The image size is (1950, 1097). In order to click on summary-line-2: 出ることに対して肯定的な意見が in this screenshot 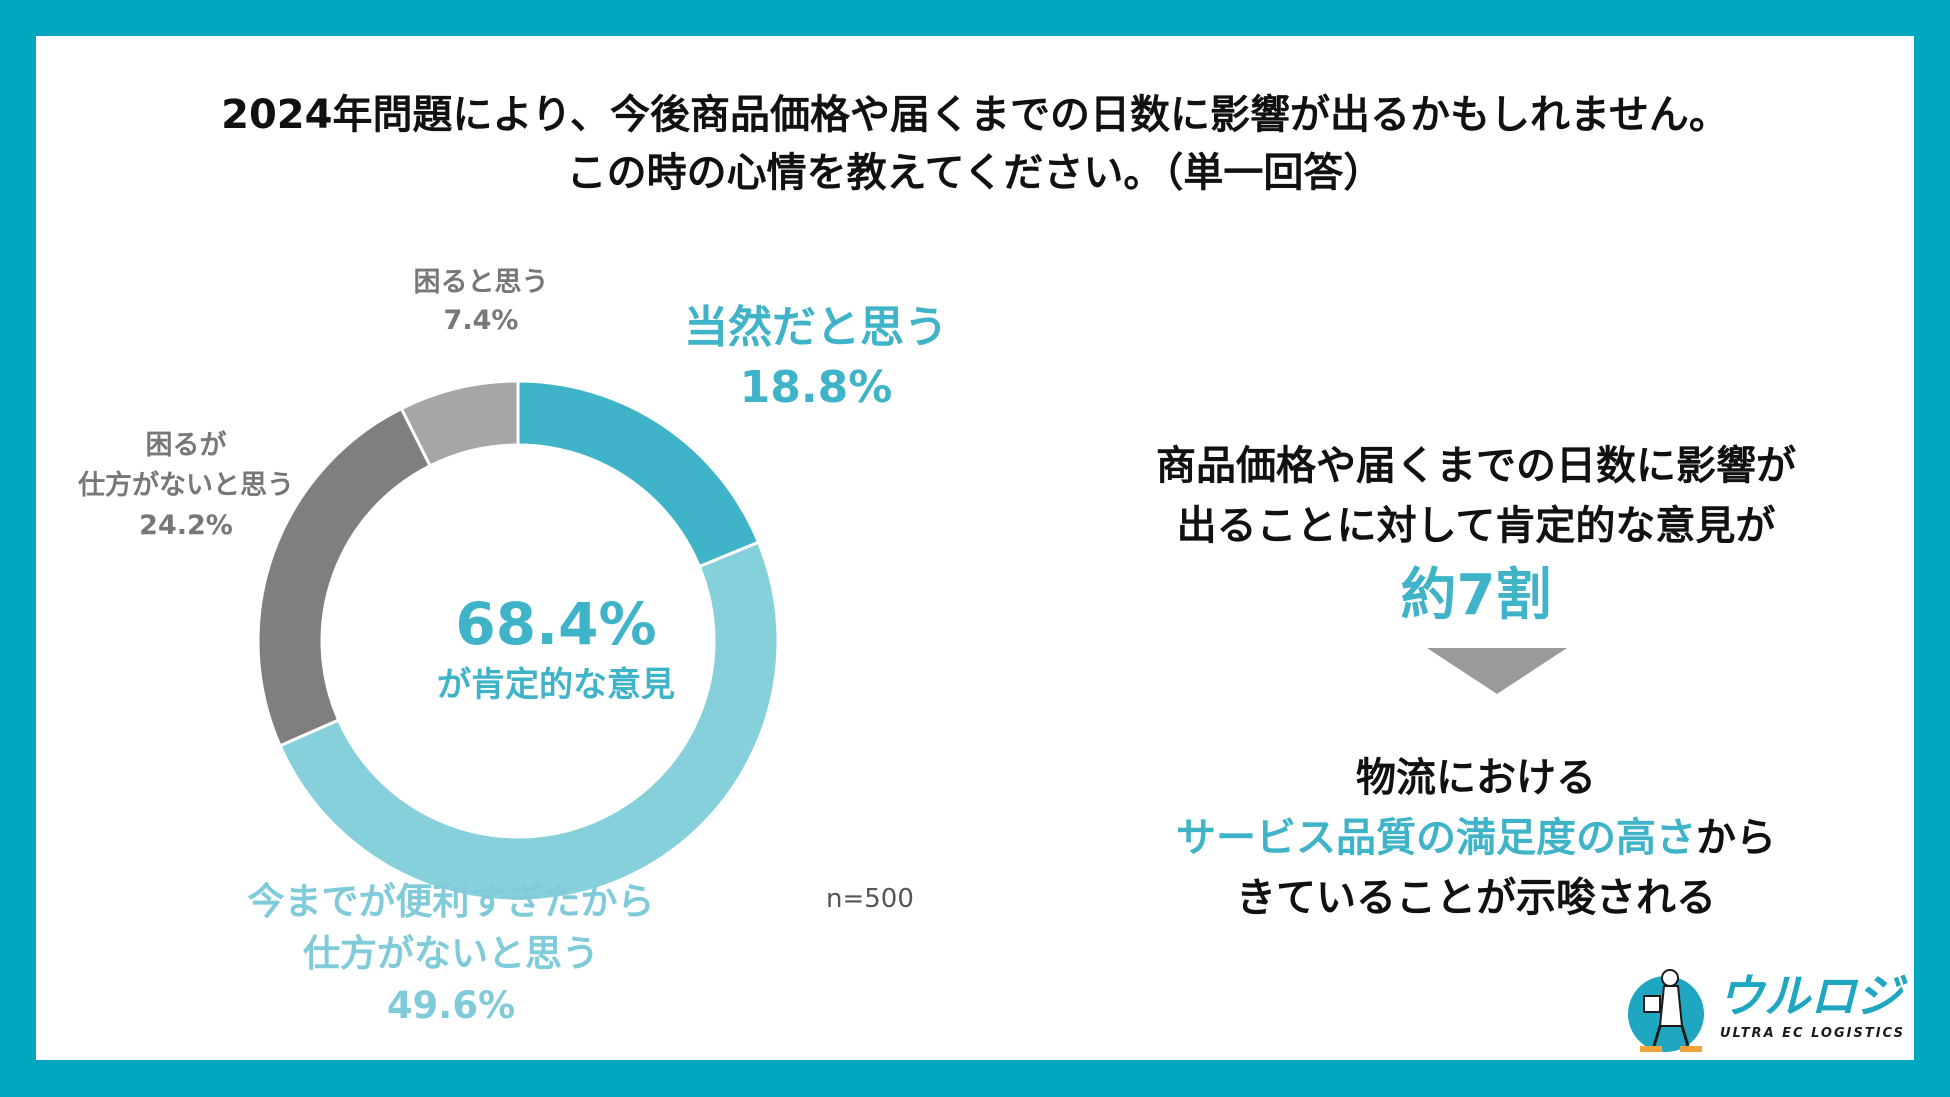, I will do `click(1476, 526)`.